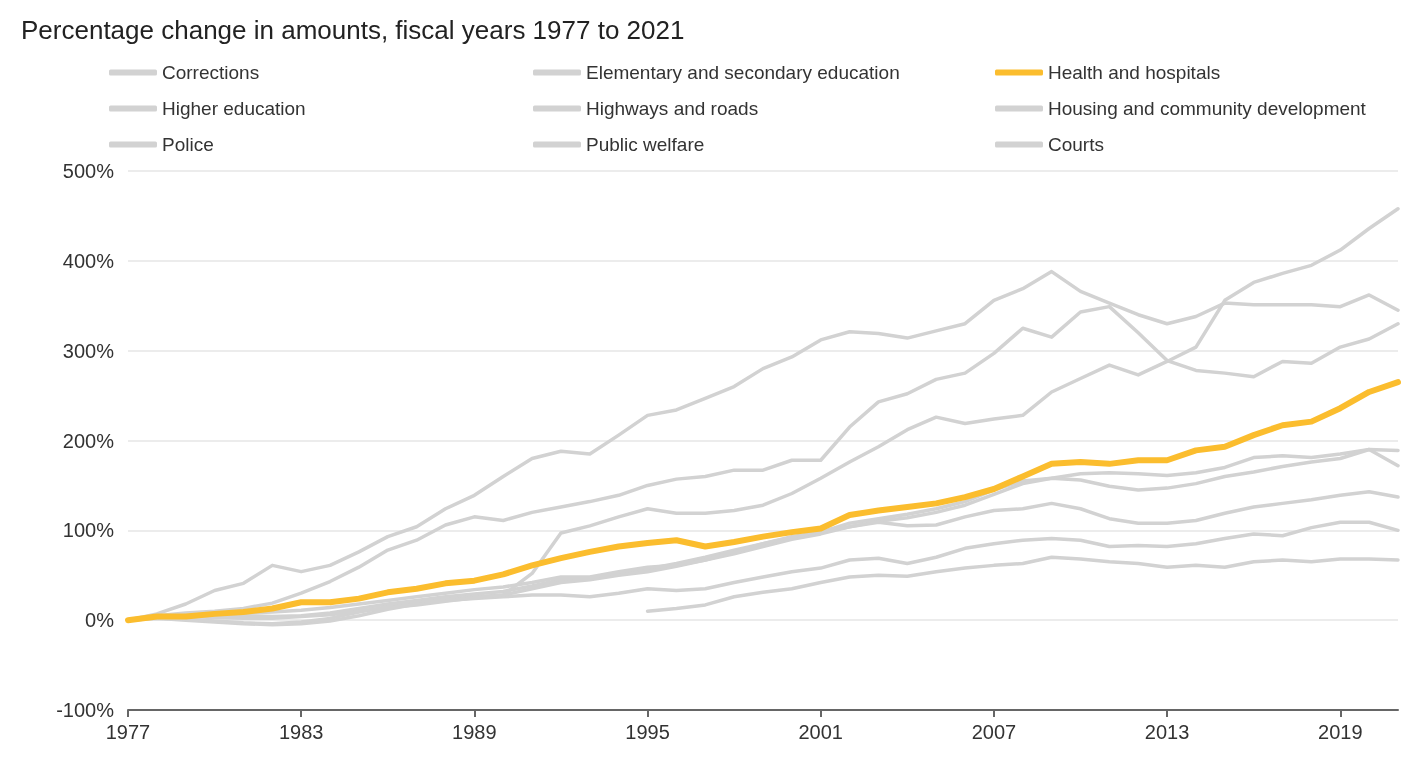  Describe the element at coordinates (647, 732) in the screenshot. I see `x-tick-label: 1995` at that location.